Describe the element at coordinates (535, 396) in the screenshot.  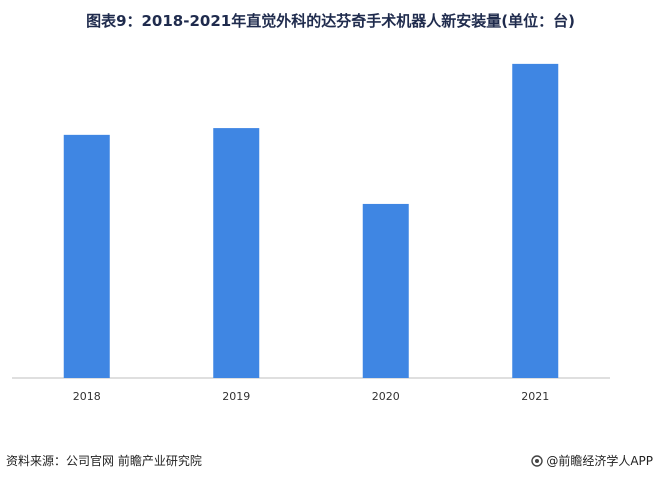
I see `x-tick-label-2021: 2021` at that location.